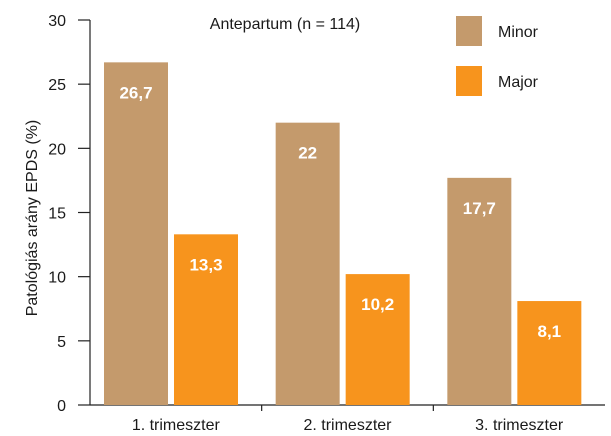  I want to click on chart-title: Antepartum (n = 114), so click(285, 24).